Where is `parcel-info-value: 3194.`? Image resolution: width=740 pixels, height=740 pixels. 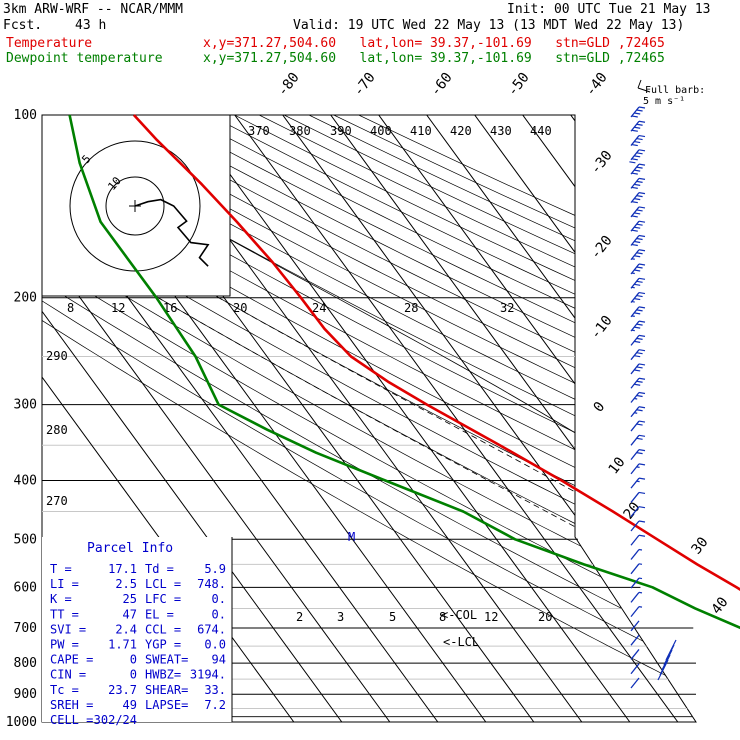
parcel-info-value: 3194. is located at coordinates (208, 675).